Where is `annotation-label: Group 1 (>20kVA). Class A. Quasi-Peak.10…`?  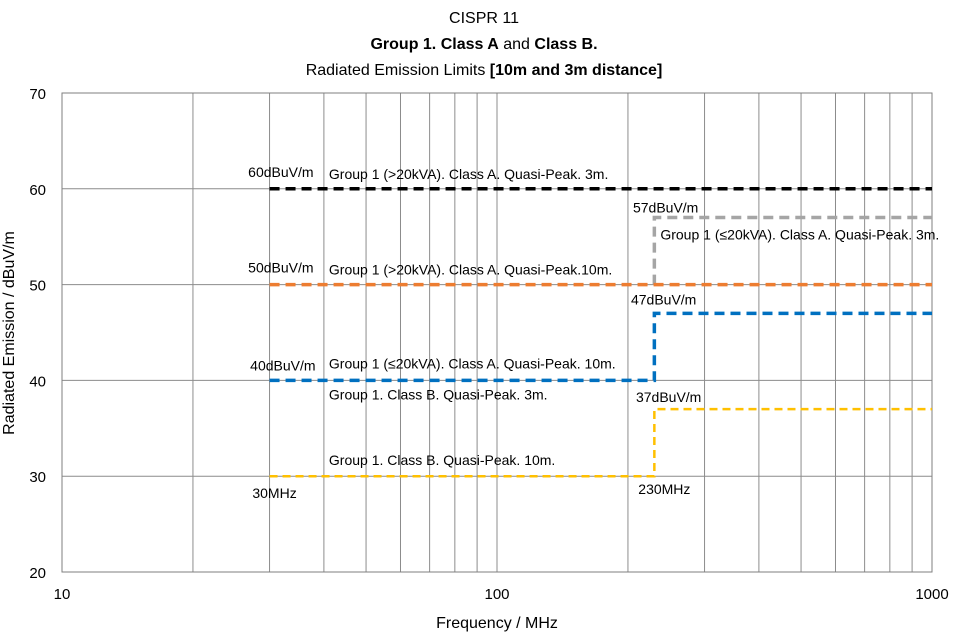 annotation-label: Group 1 (>20kVA). Class A. Quasi-Peak.10… is located at coordinates (470, 270).